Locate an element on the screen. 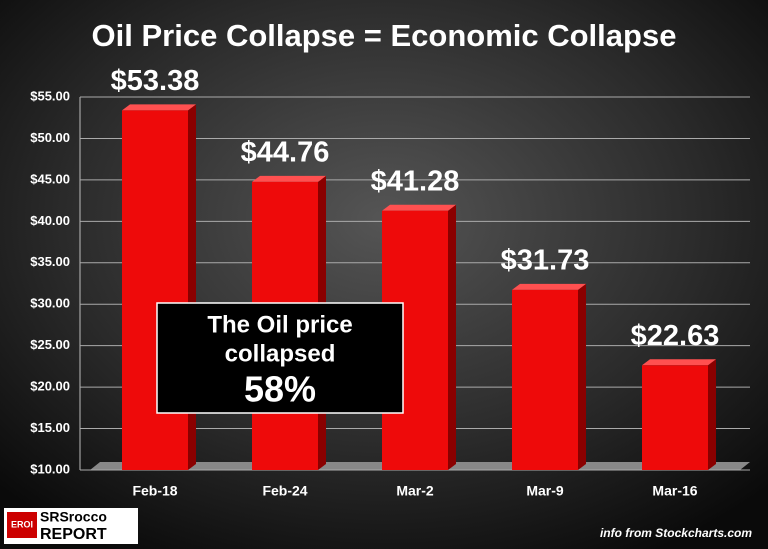  y-tick-label: $45.00 is located at coordinates (50, 178).